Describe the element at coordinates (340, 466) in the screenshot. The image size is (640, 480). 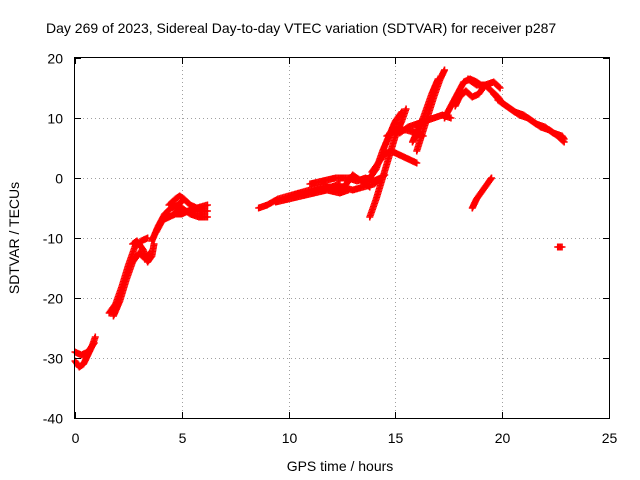
I see `x-axis-label: GPS time / hours` at that location.